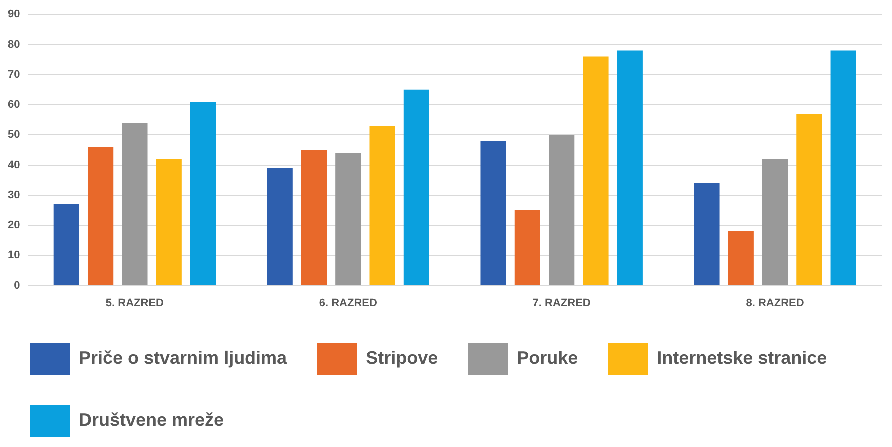 This screenshot has height=447, width=892. What do you see at coordinates (775, 303) in the screenshot?
I see `x-tick-label: 8. RAZRED` at bounding box center [775, 303].